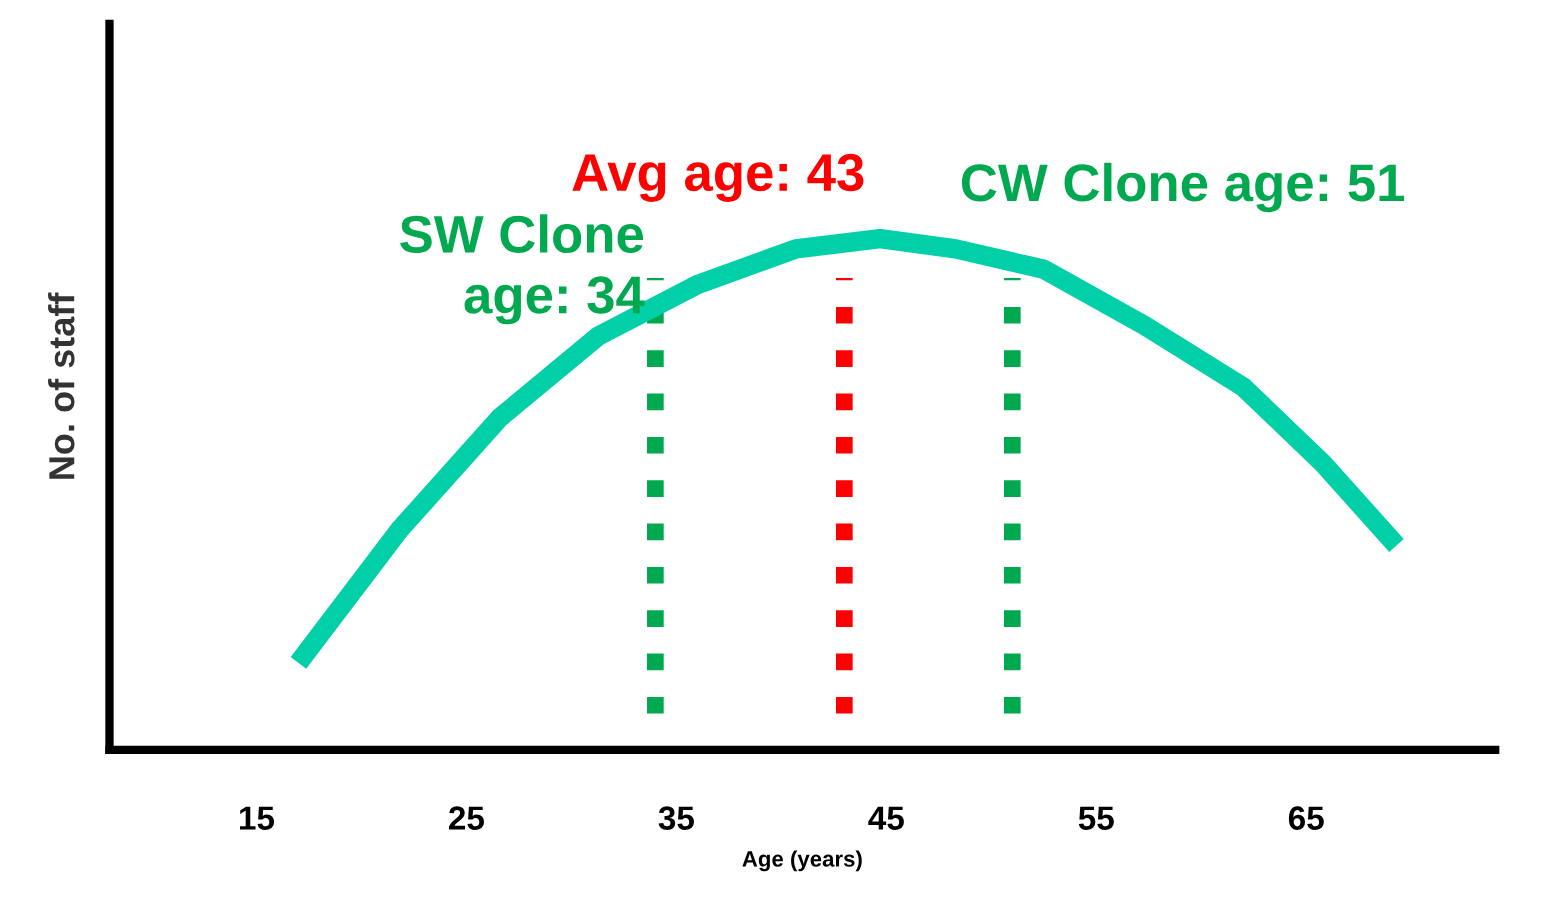 This screenshot has height=919, width=1564. Describe the element at coordinates (1096, 818) in the screenshot. I see `x-tick-label: 55` at that location.